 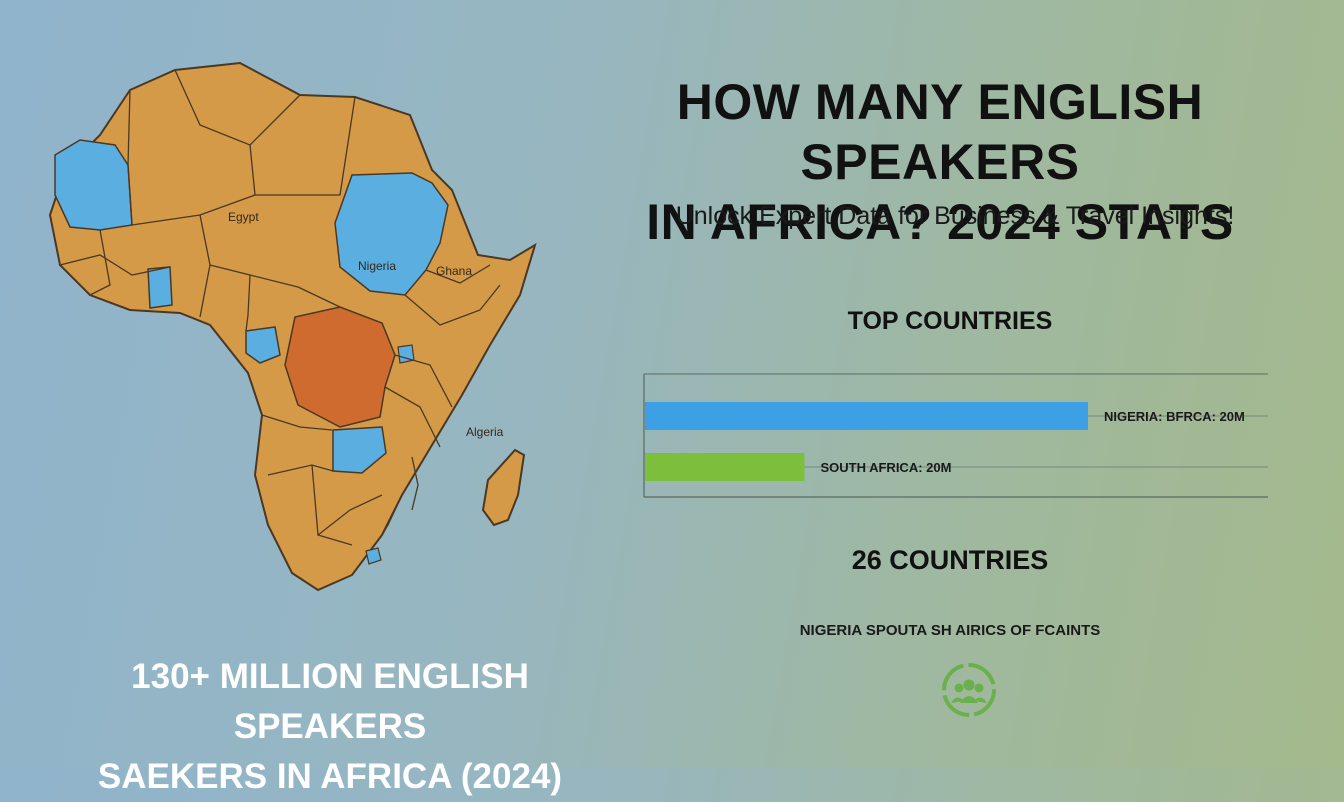 I want to click on countries-count: 26 COUNTRIES, so click(x=950, y=560).